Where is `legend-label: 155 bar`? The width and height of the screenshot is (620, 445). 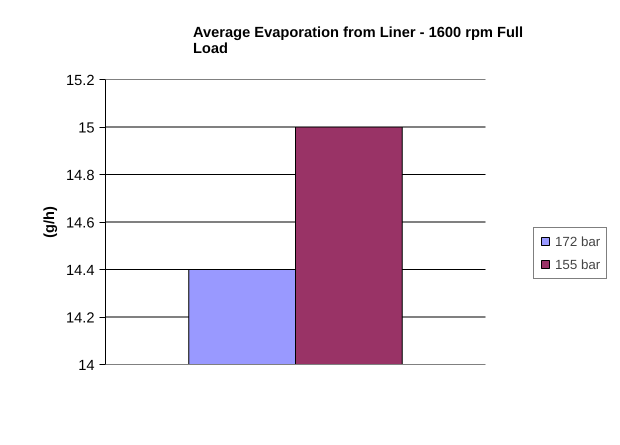 legend-label: 155 bar is located at coordinates (577, 264).